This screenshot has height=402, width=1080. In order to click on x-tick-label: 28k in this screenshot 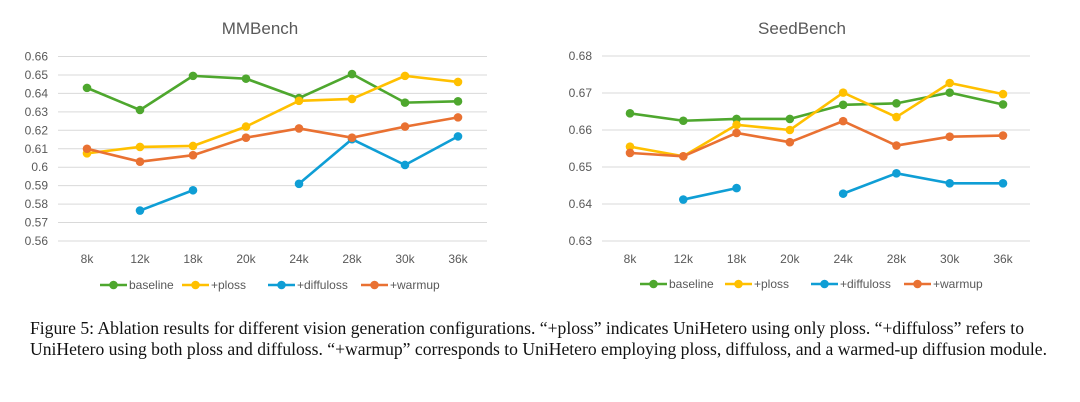, I will do `click(897, 259)`.